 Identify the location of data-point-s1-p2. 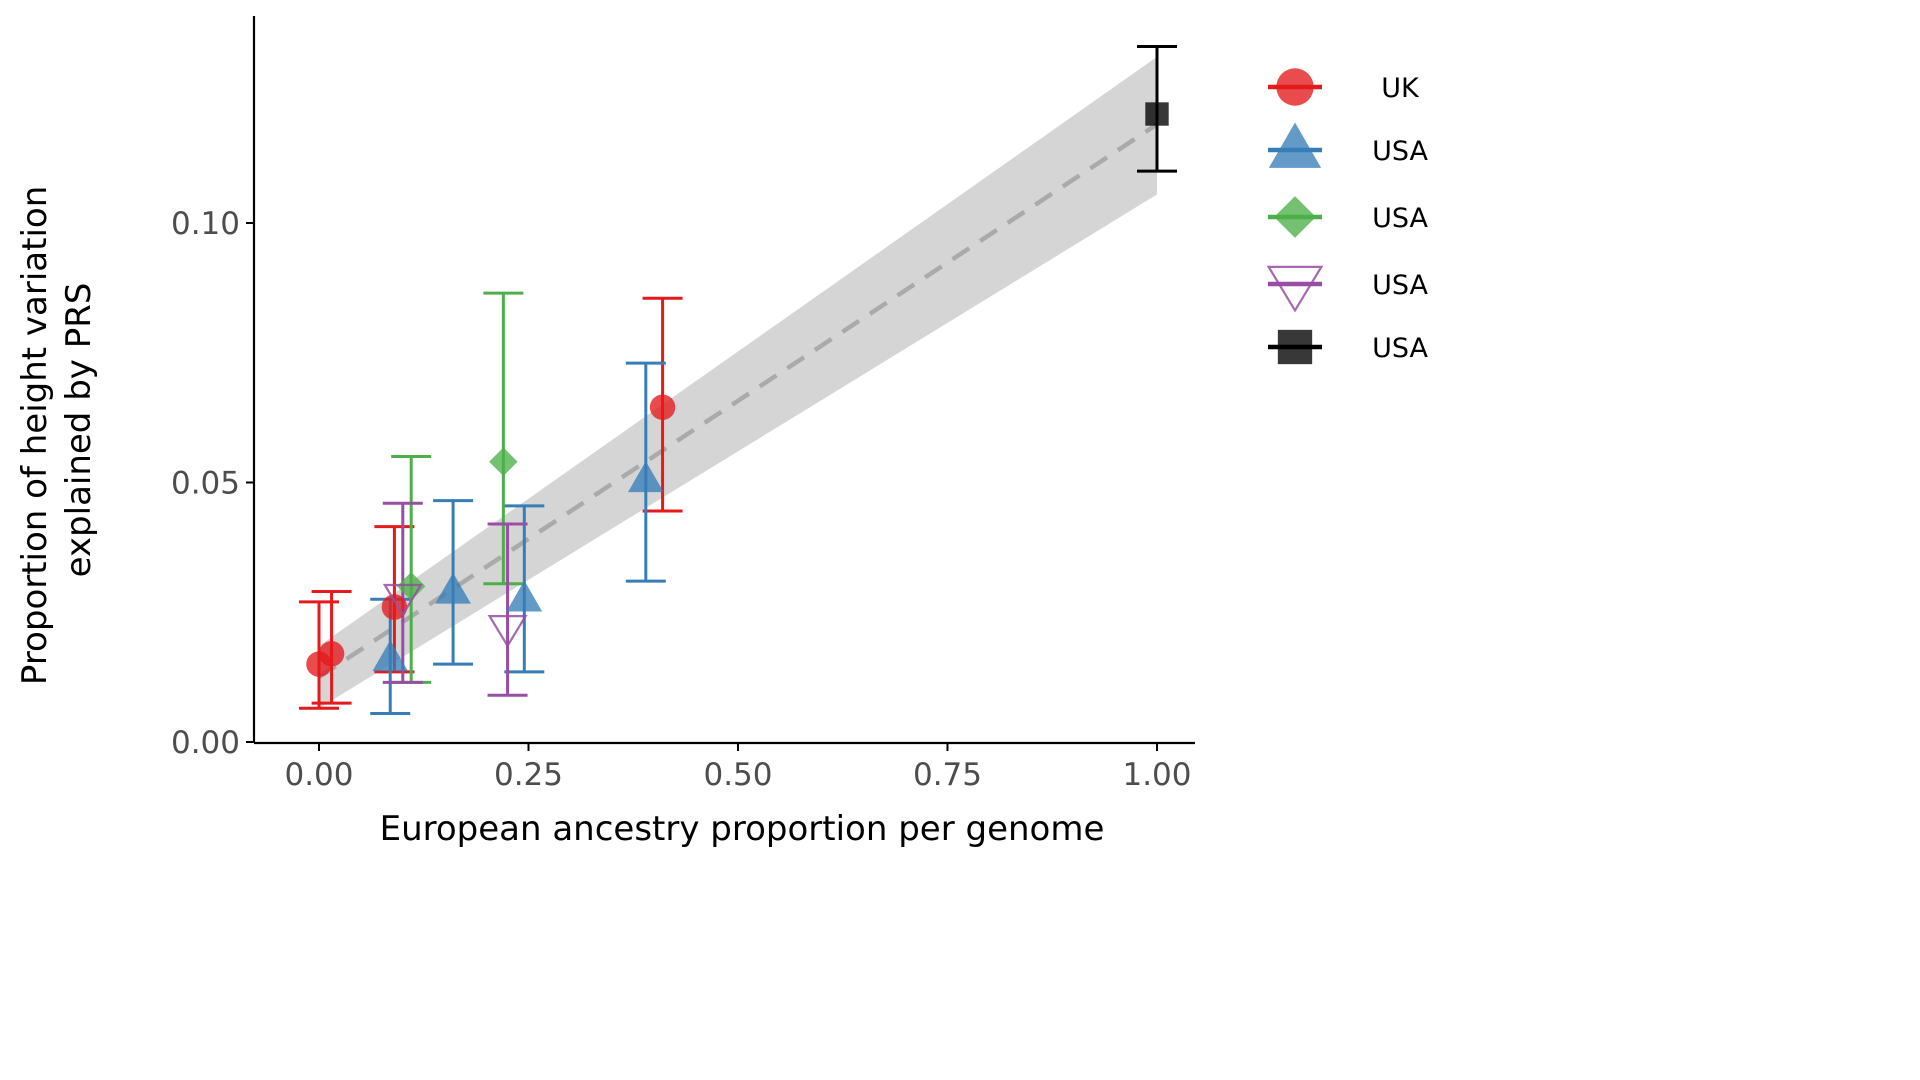
(524, 596).